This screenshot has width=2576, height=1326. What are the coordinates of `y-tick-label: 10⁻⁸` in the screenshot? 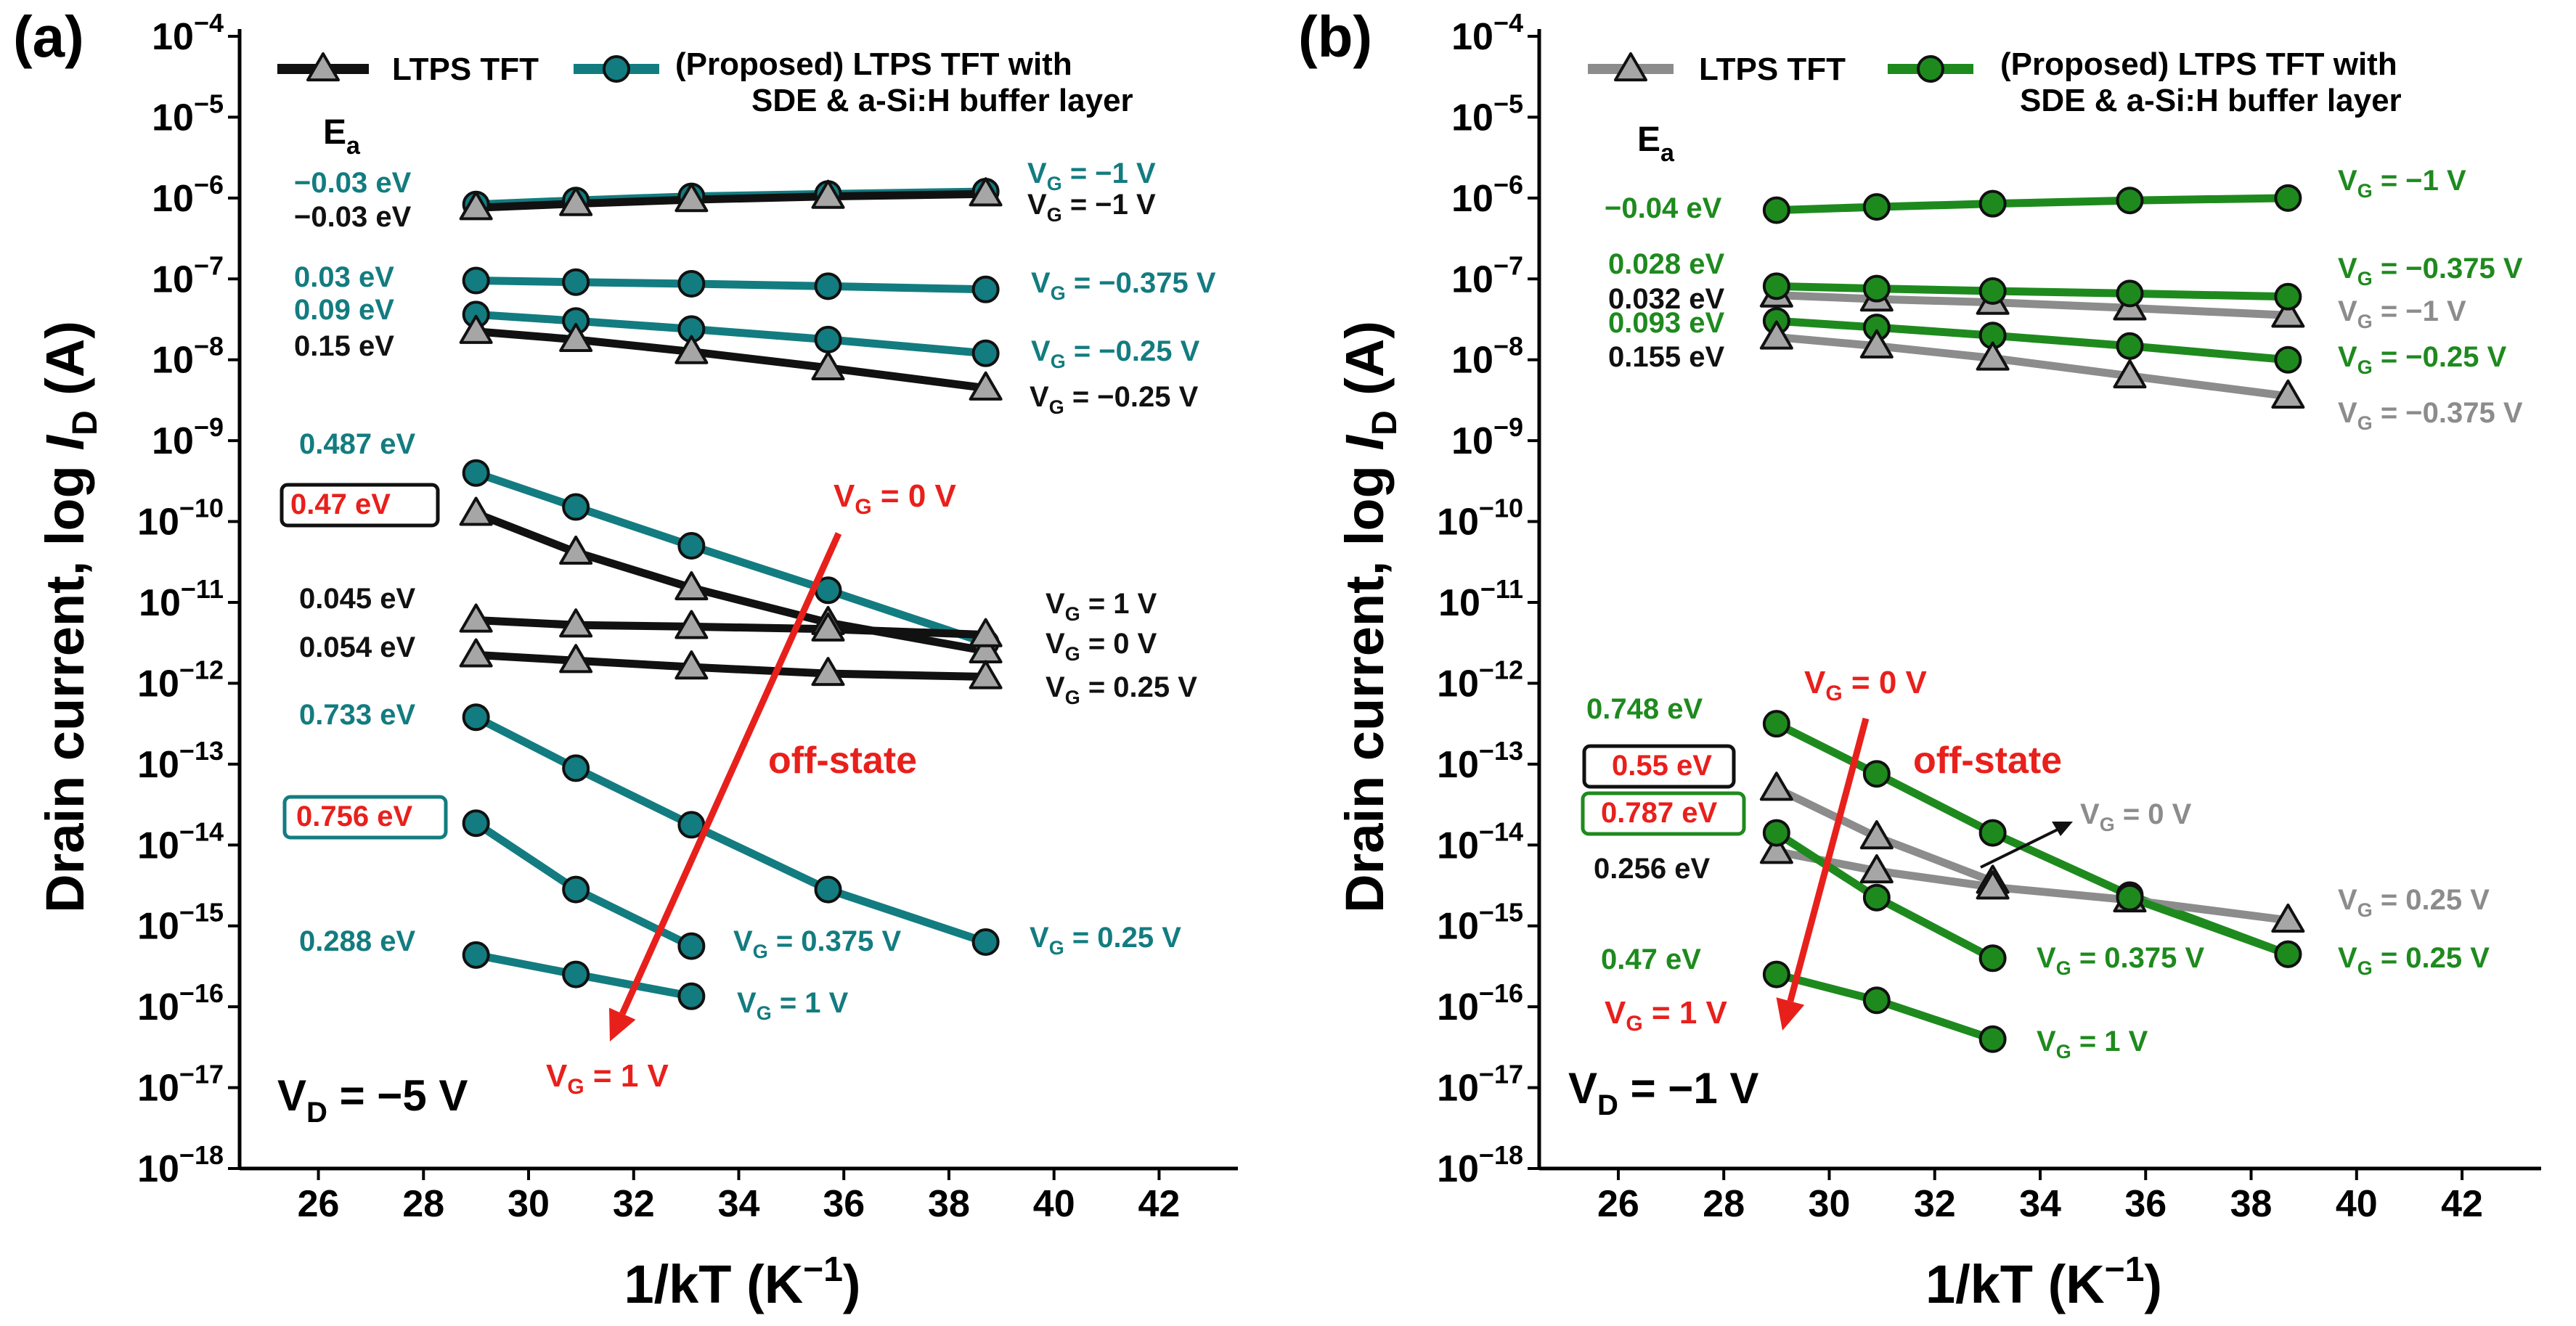 It's located at (1487, 357).